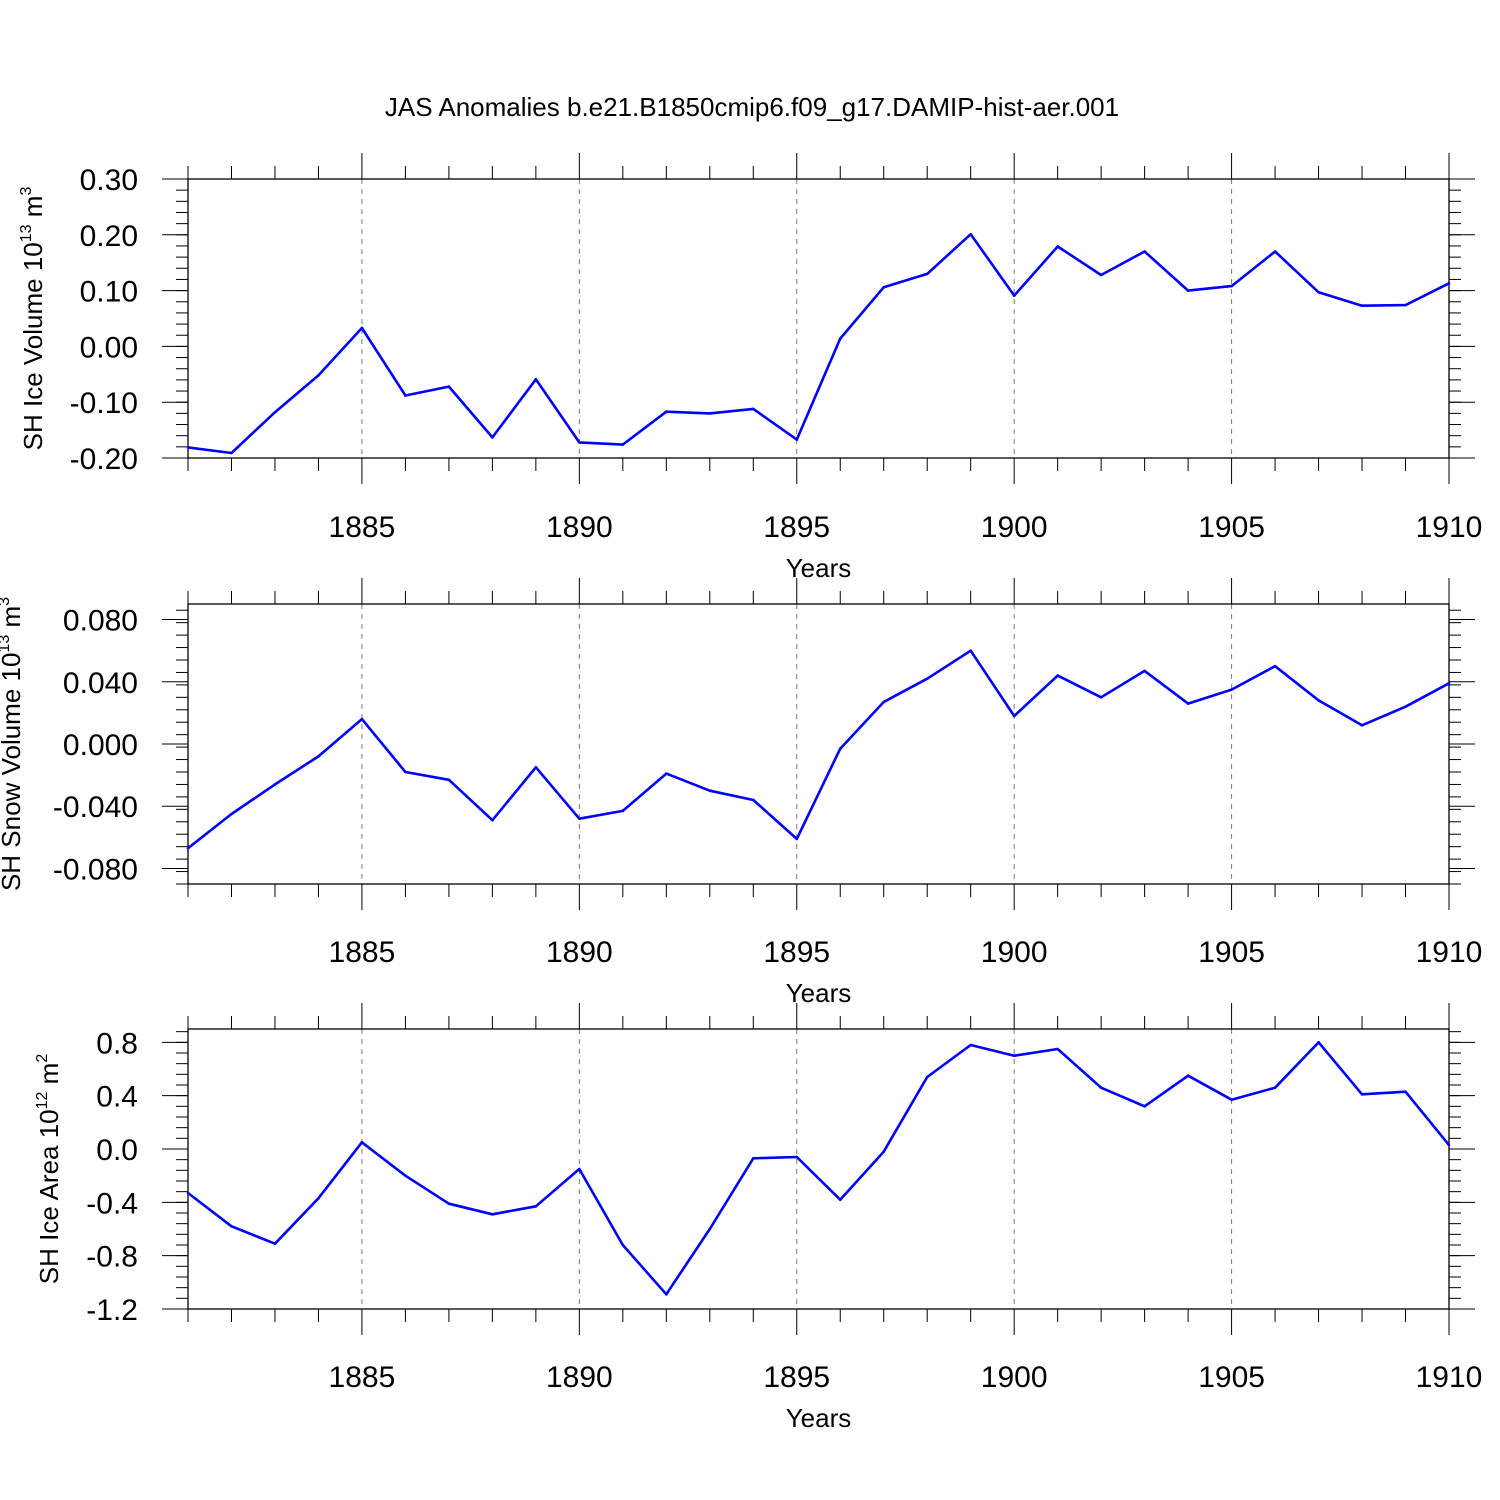 The width and height of the screenshot is (1500, 1500). I want to click on y-tick-label: 0.080, so click(100, 621).